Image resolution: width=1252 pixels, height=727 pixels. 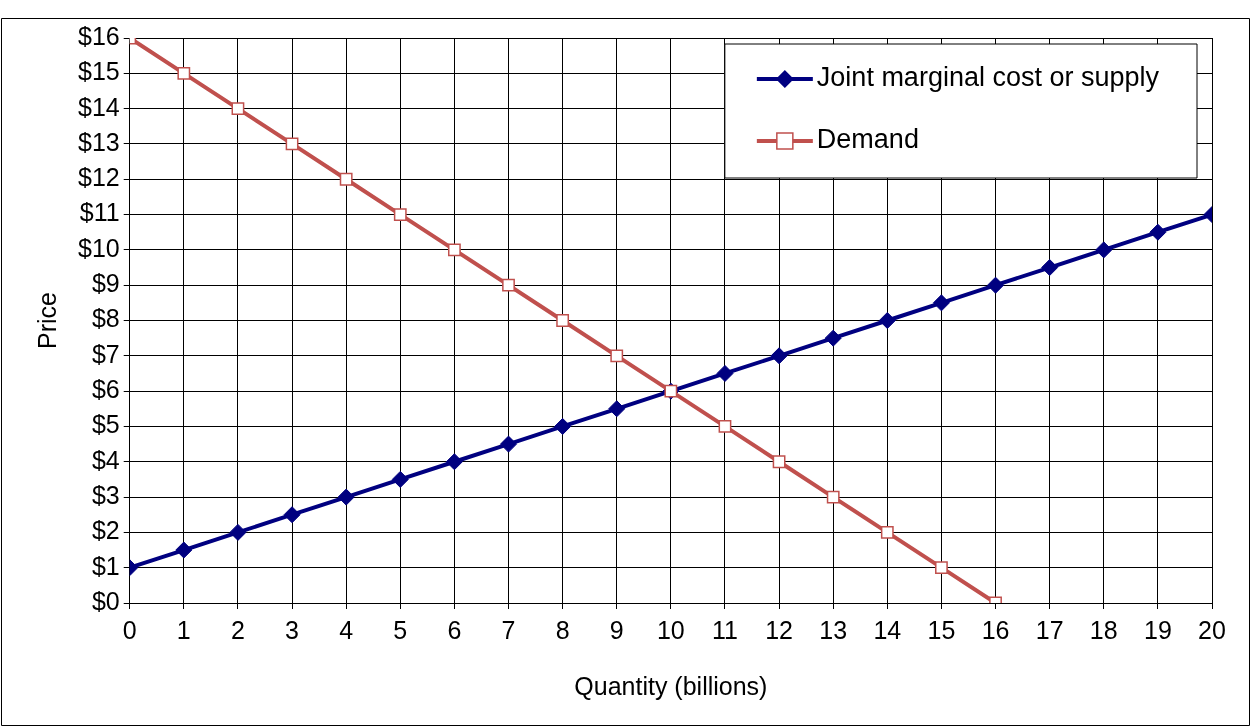 What do you see at coordinates (105, 494) in the screenshot?
I see `y-tick-label: $3` at bounding box center [105, 494].